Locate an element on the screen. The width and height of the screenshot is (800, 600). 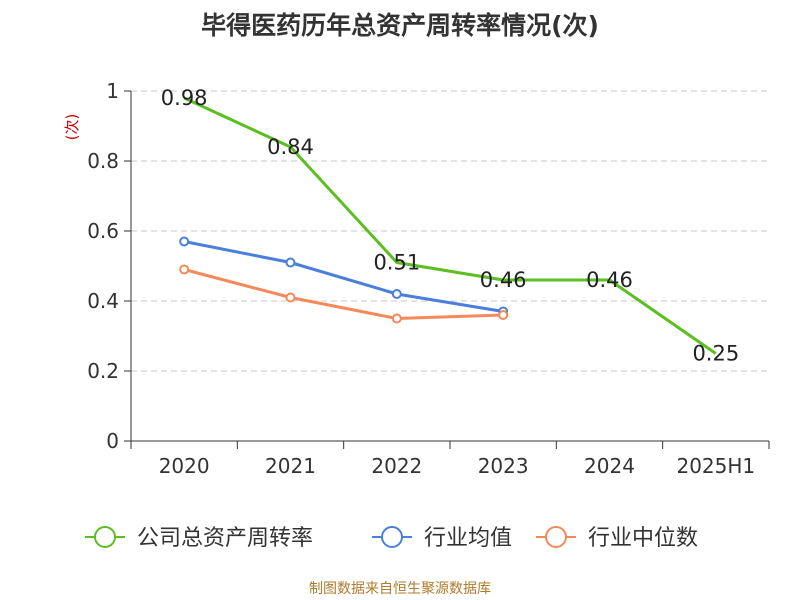
x-tick-label: 2020 is located at coordinates (184, 466).